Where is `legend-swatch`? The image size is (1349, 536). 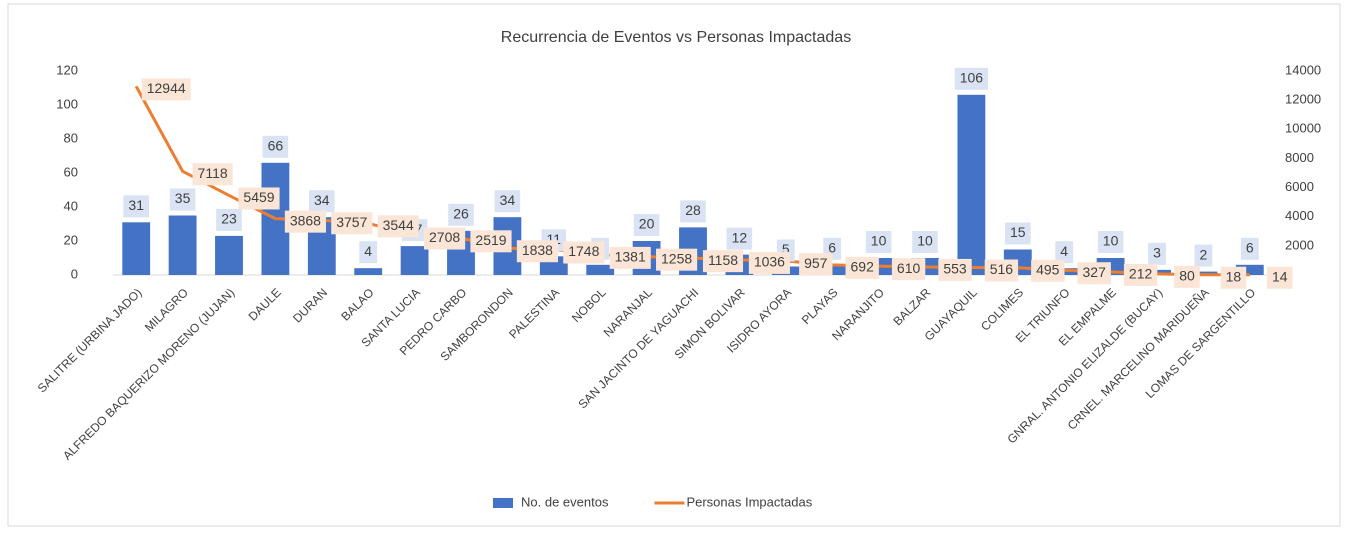 legend-swatch is located at coordinates (503, 503).